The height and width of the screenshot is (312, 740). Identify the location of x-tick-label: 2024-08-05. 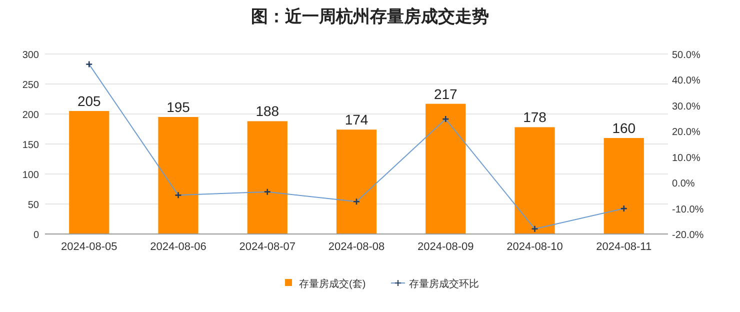
(89, 247).